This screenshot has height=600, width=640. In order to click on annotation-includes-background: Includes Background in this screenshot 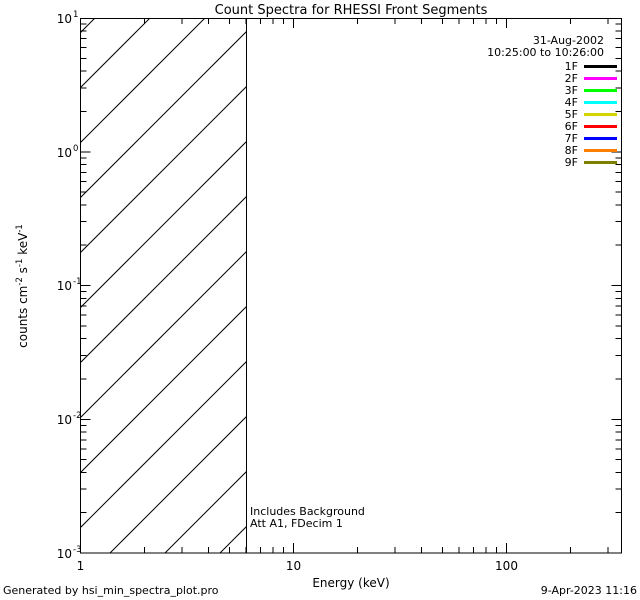, I will do `click(307, 511)`.